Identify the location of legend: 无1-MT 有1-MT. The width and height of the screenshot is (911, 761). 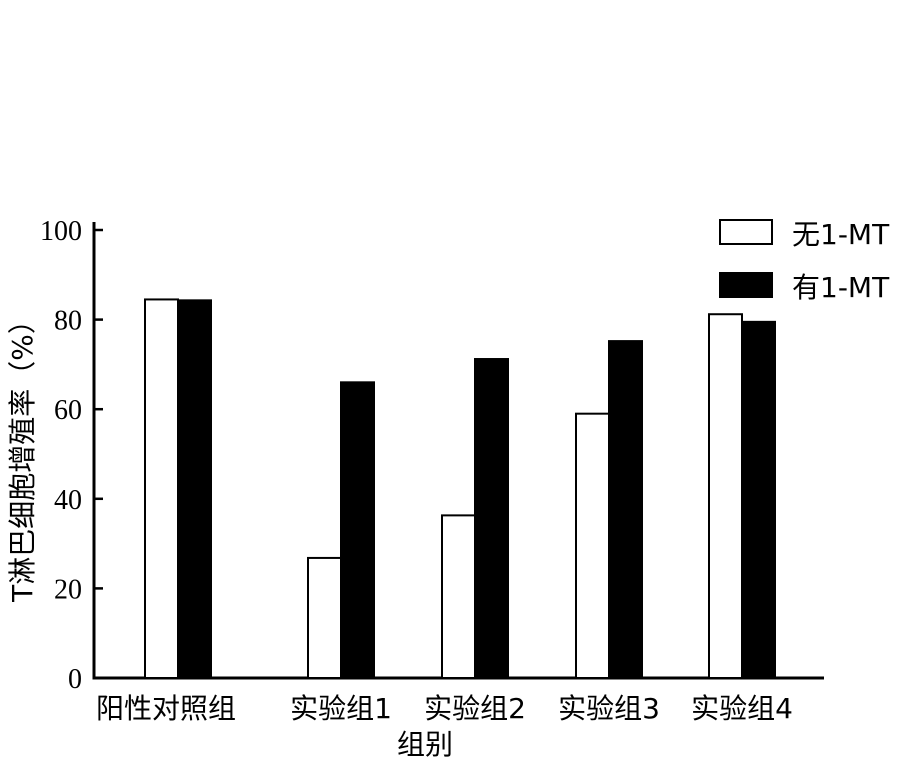
(804, 261).